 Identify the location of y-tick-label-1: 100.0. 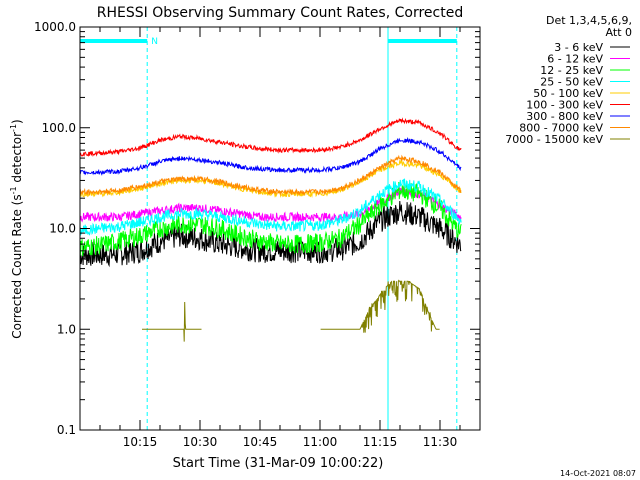
(59, 128).